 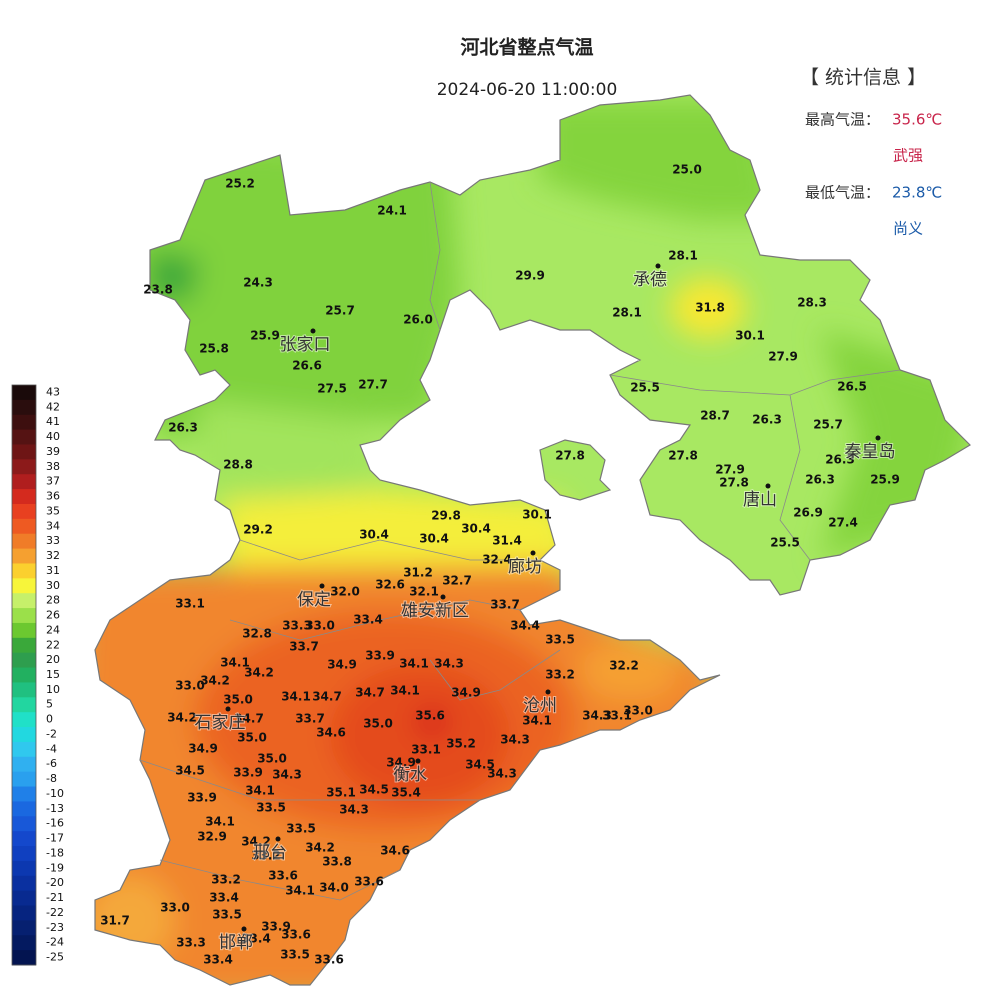 What do you see at coordinates (687, 170) in the screenshot?
I see `station-temperature: 25.0` at bounding box center [687, 170].